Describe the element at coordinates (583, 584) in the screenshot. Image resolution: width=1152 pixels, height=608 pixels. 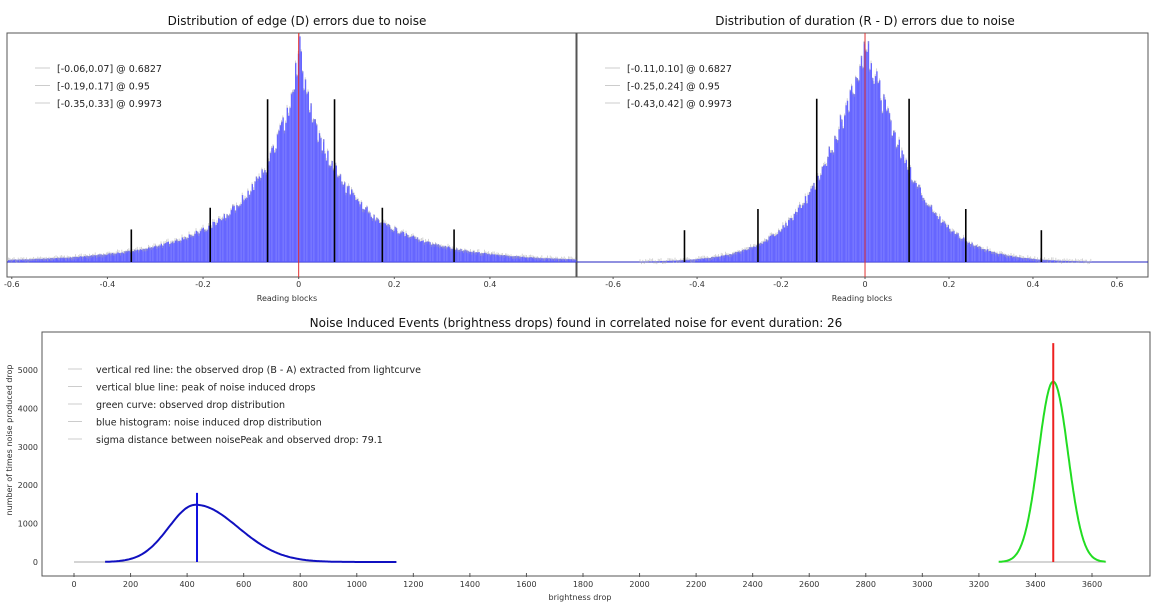
I see `chart3-xtick-label: 1800` at that location.